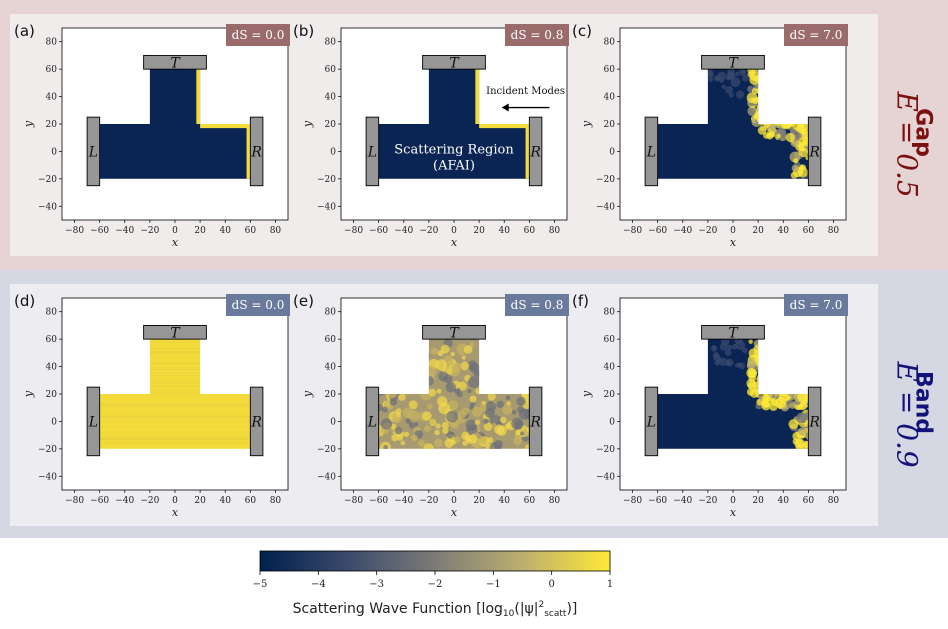  I want to click on colorbar-gradient, so click(435, 561).